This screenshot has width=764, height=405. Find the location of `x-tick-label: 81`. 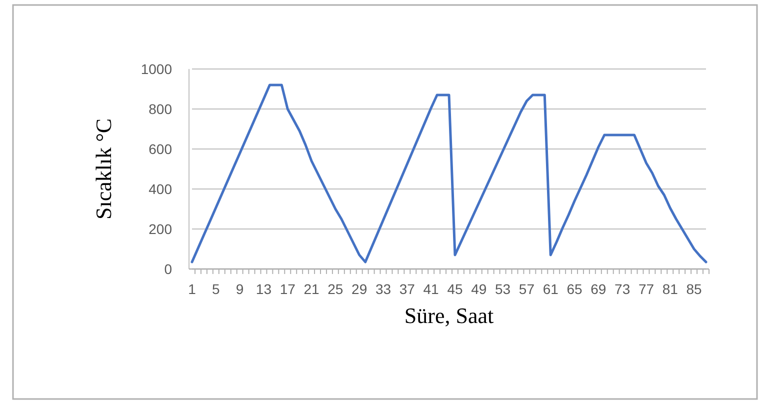

x-tick-label: 81 is located at coordinates (670, 289).